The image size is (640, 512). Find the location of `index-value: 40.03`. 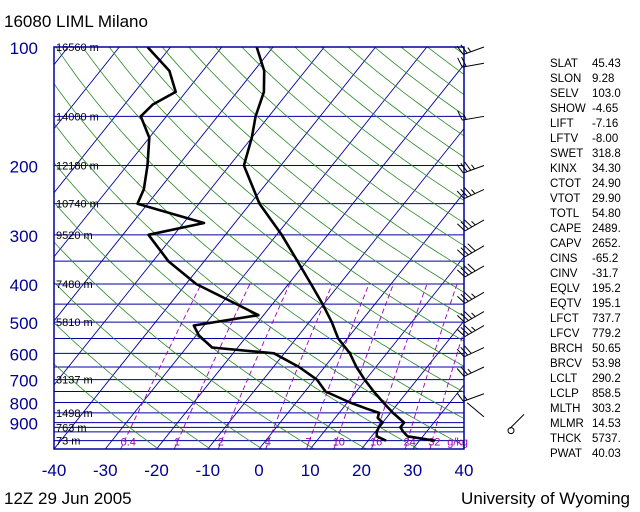

index-value: 40.03 is located at coordinates (606, 454).